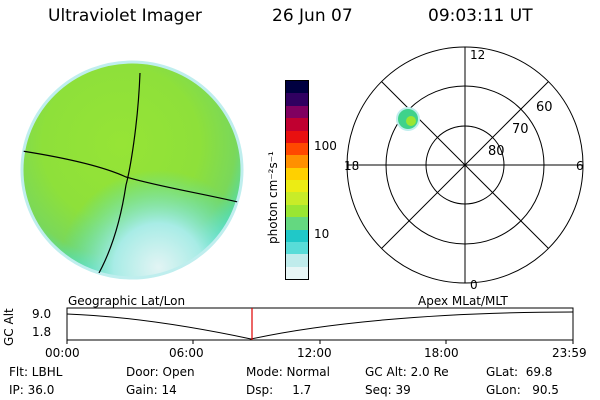  I want to click on ip-info: IP: 36.0, so click(32, 390).